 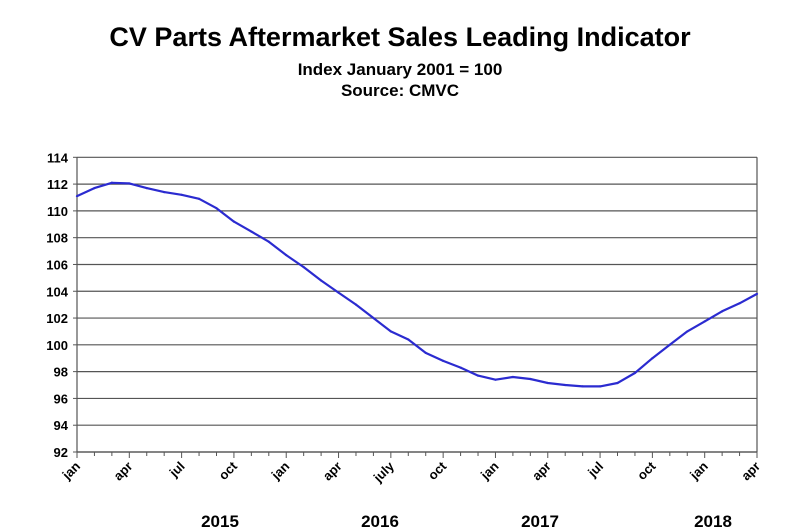 What do you see at coordinates (57, 345) in the screenshot?
I see `y-tick-label: 100` at bounding box center [57, 345].